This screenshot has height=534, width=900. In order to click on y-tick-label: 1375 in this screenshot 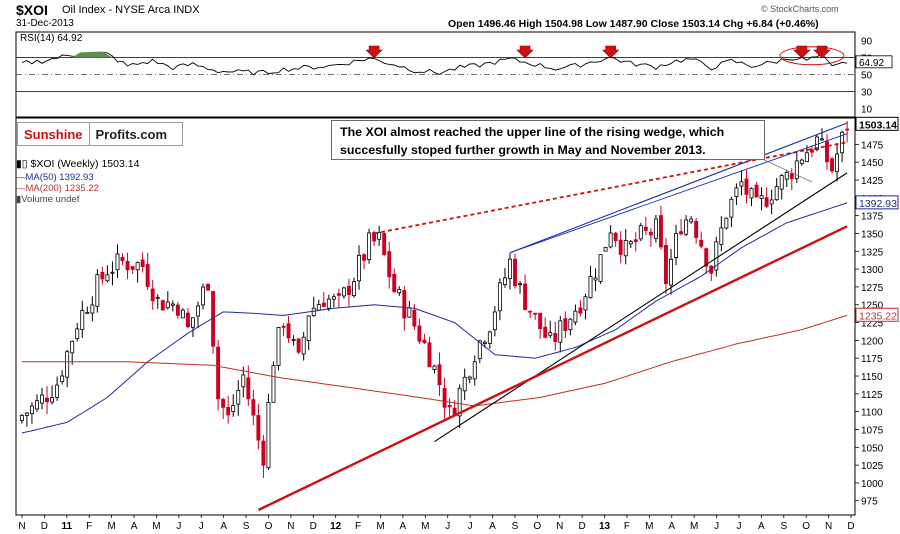, I will do `click(872, 217)`.